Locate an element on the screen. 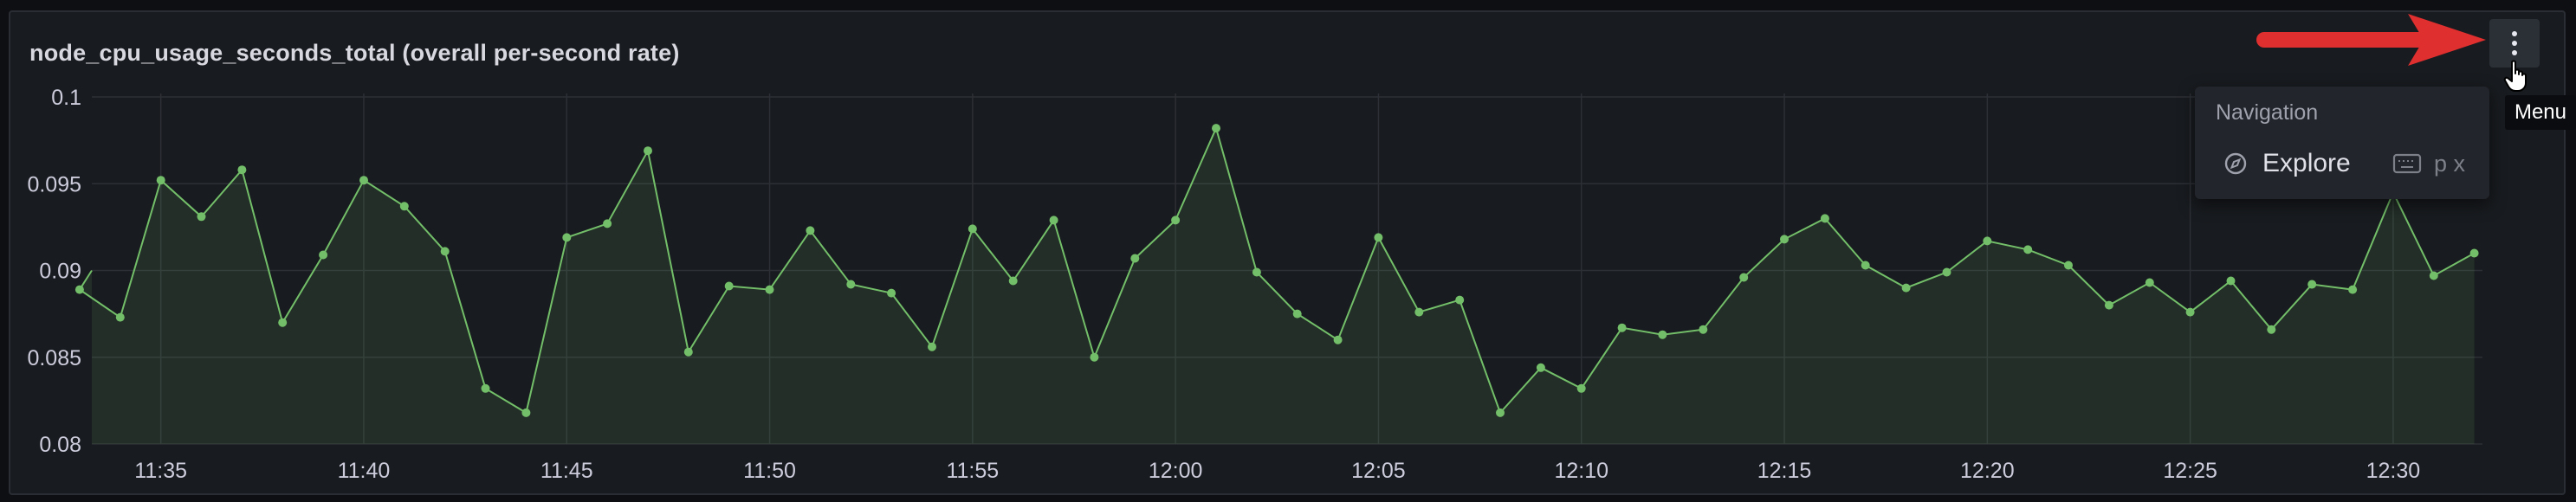 Image resolution: width=2576 pixels, height=502 pixels. y-tick-label: 0.08 is located at coordinates (60, 445).